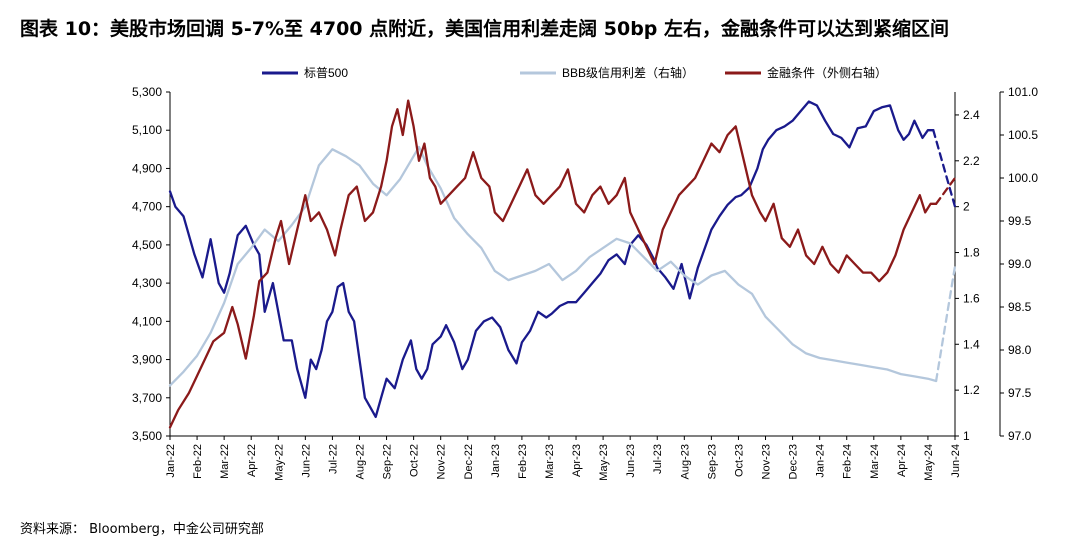 Image resolution: width=1071 pixels, height=547 pixels. Describe the element at coordinates (1020, 307) in the screenshot. I see `right-outer-tick-label: 98.5` at that location.